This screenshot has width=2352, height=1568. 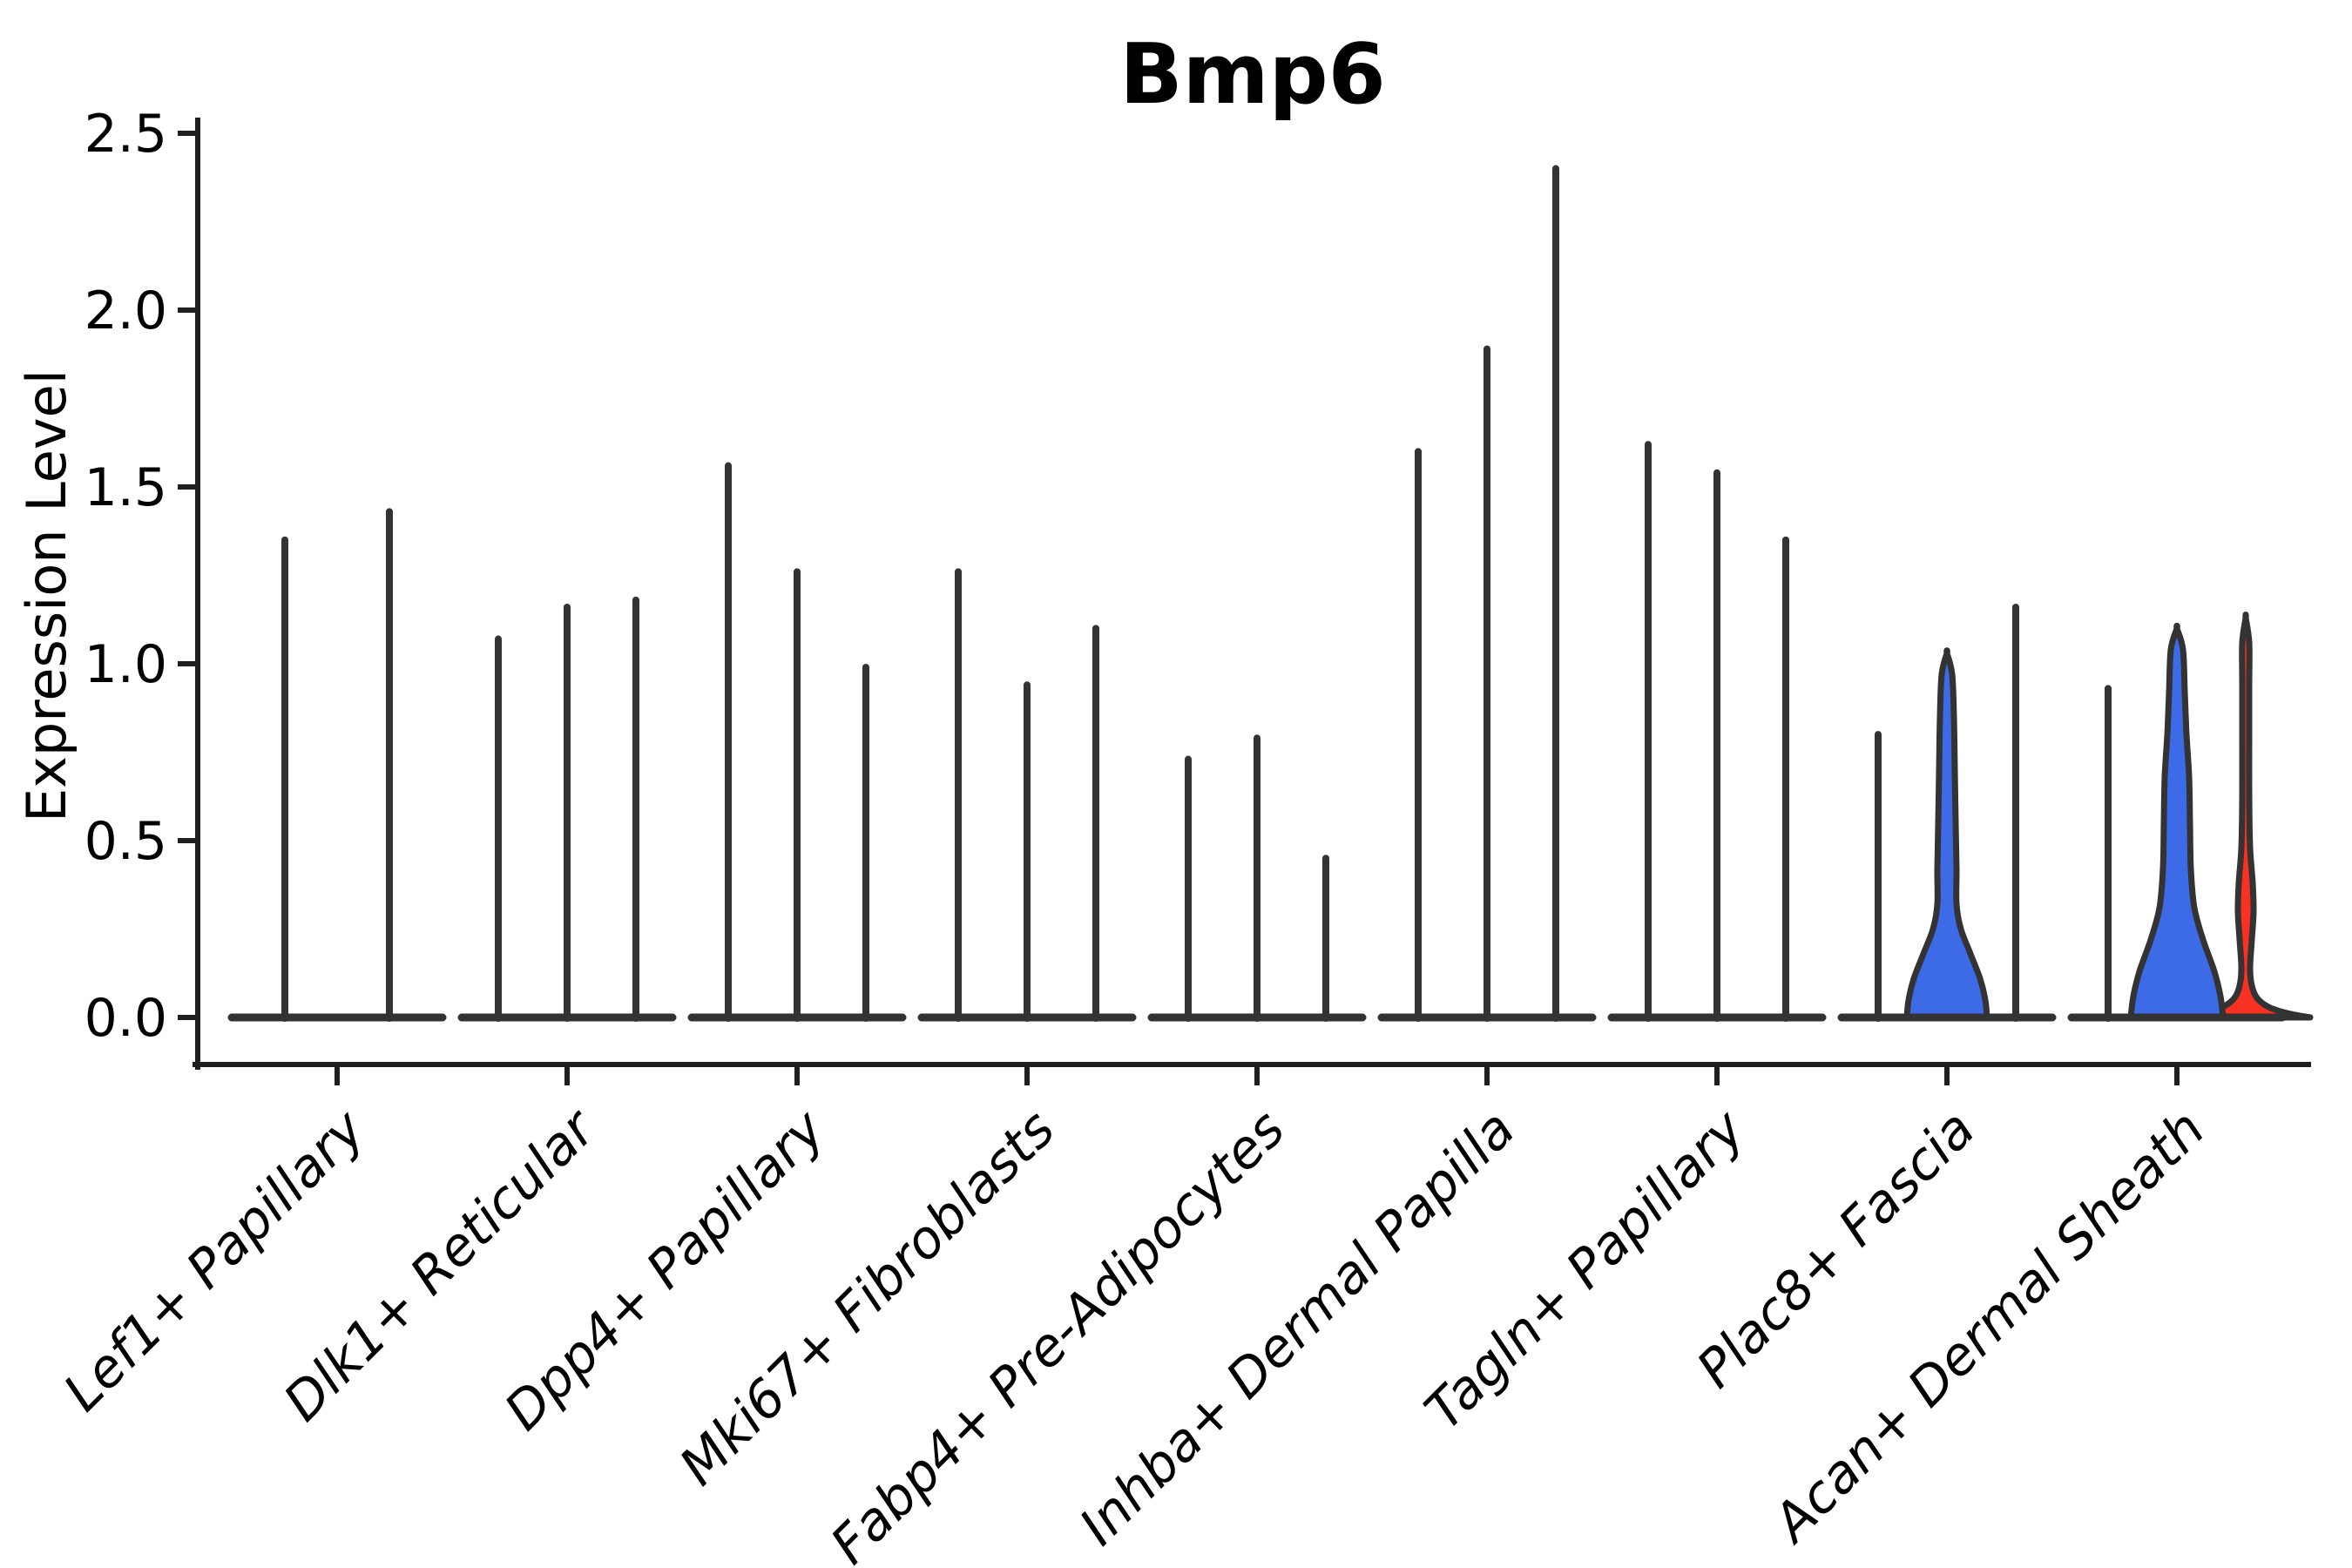 I want to click on x-category-label: Inhba+ Dermal Papilla, so click(x=1297, y=1327).